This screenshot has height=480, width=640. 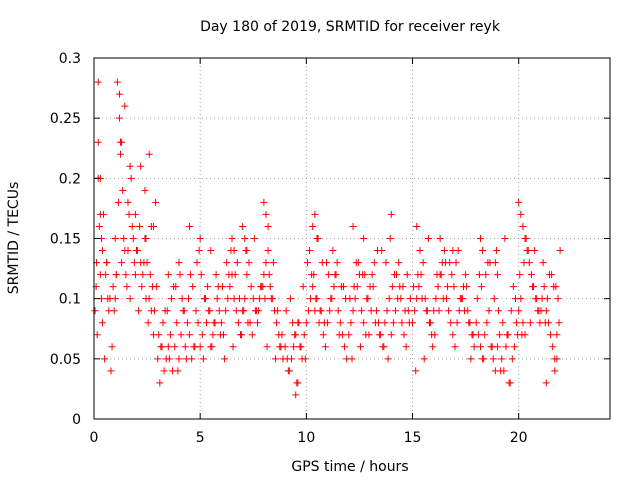 I want to click on x-tick-label: 10, so click(x=306, y=438).